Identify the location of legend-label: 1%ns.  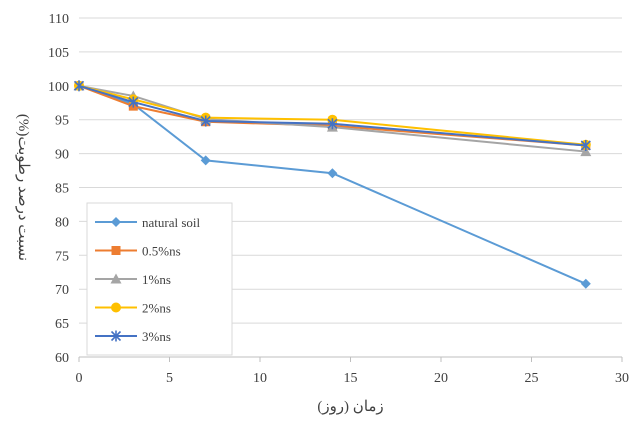
(156, 279).